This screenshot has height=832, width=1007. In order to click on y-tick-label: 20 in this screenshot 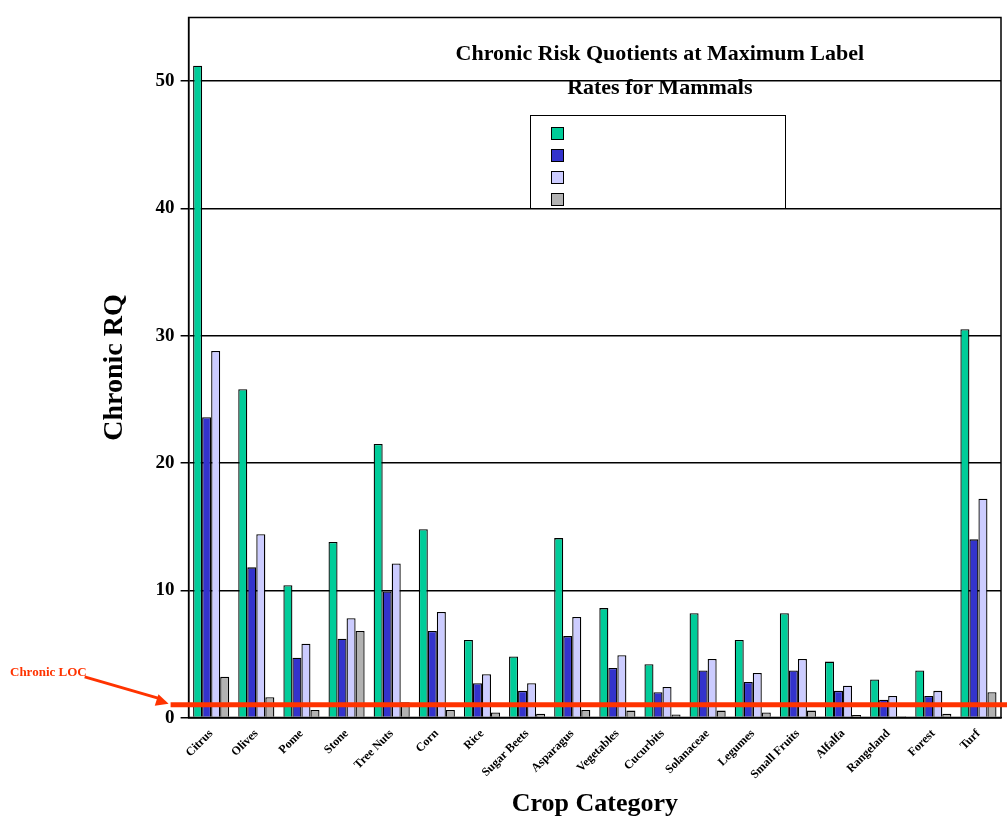, I will do `click(165, 461)`.